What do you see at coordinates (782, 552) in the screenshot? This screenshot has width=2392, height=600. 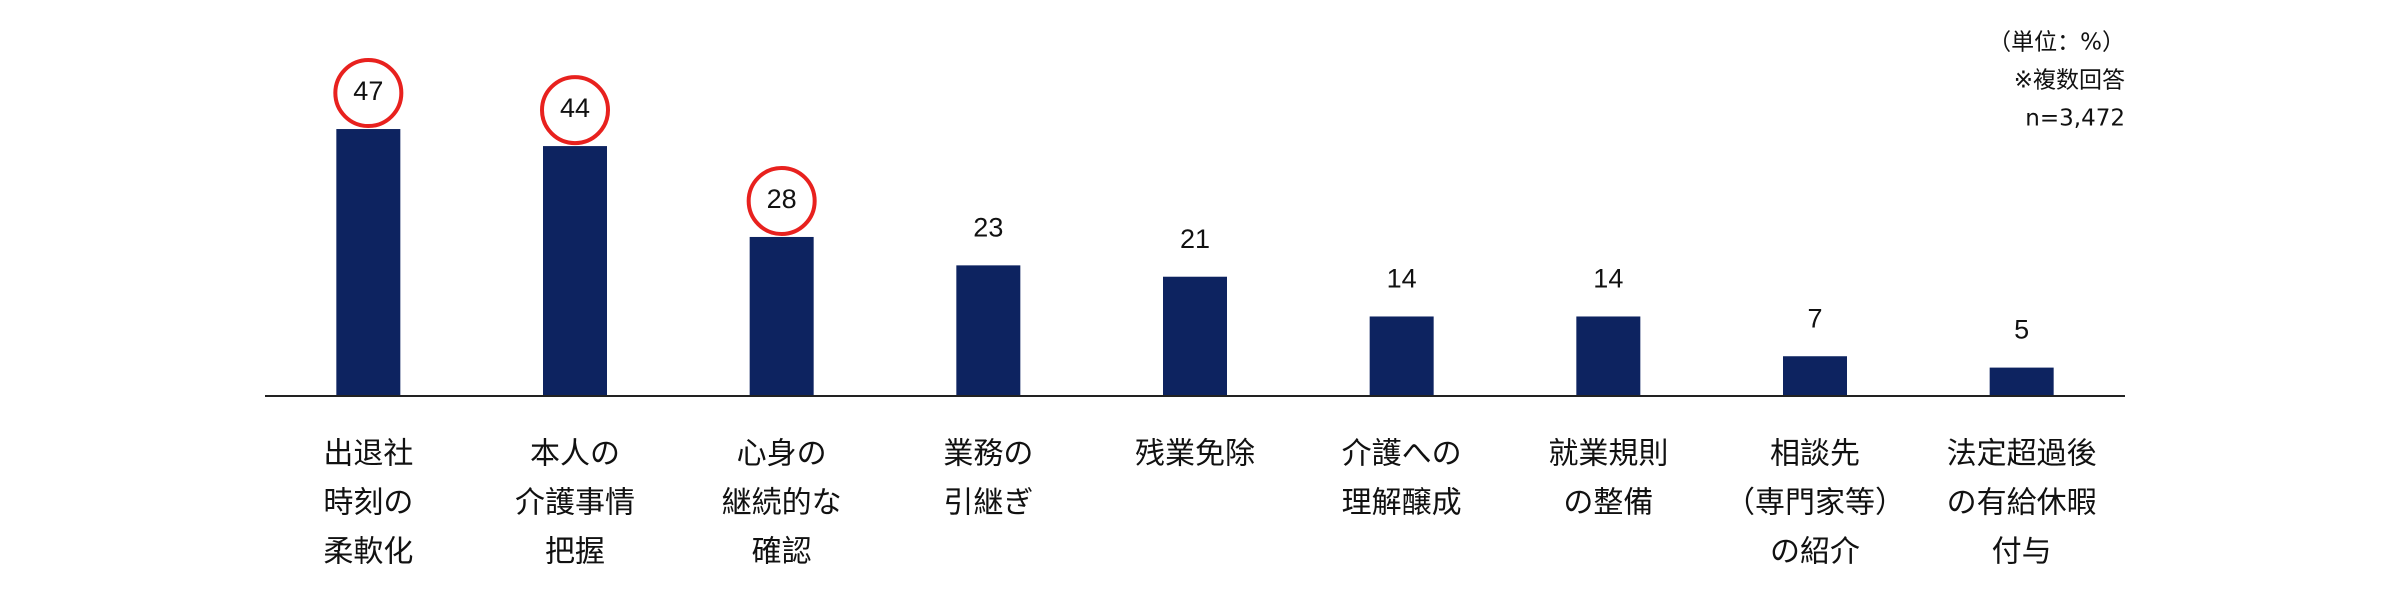 I see `x-tick-label: 確認` at bounding box center [782, 552].